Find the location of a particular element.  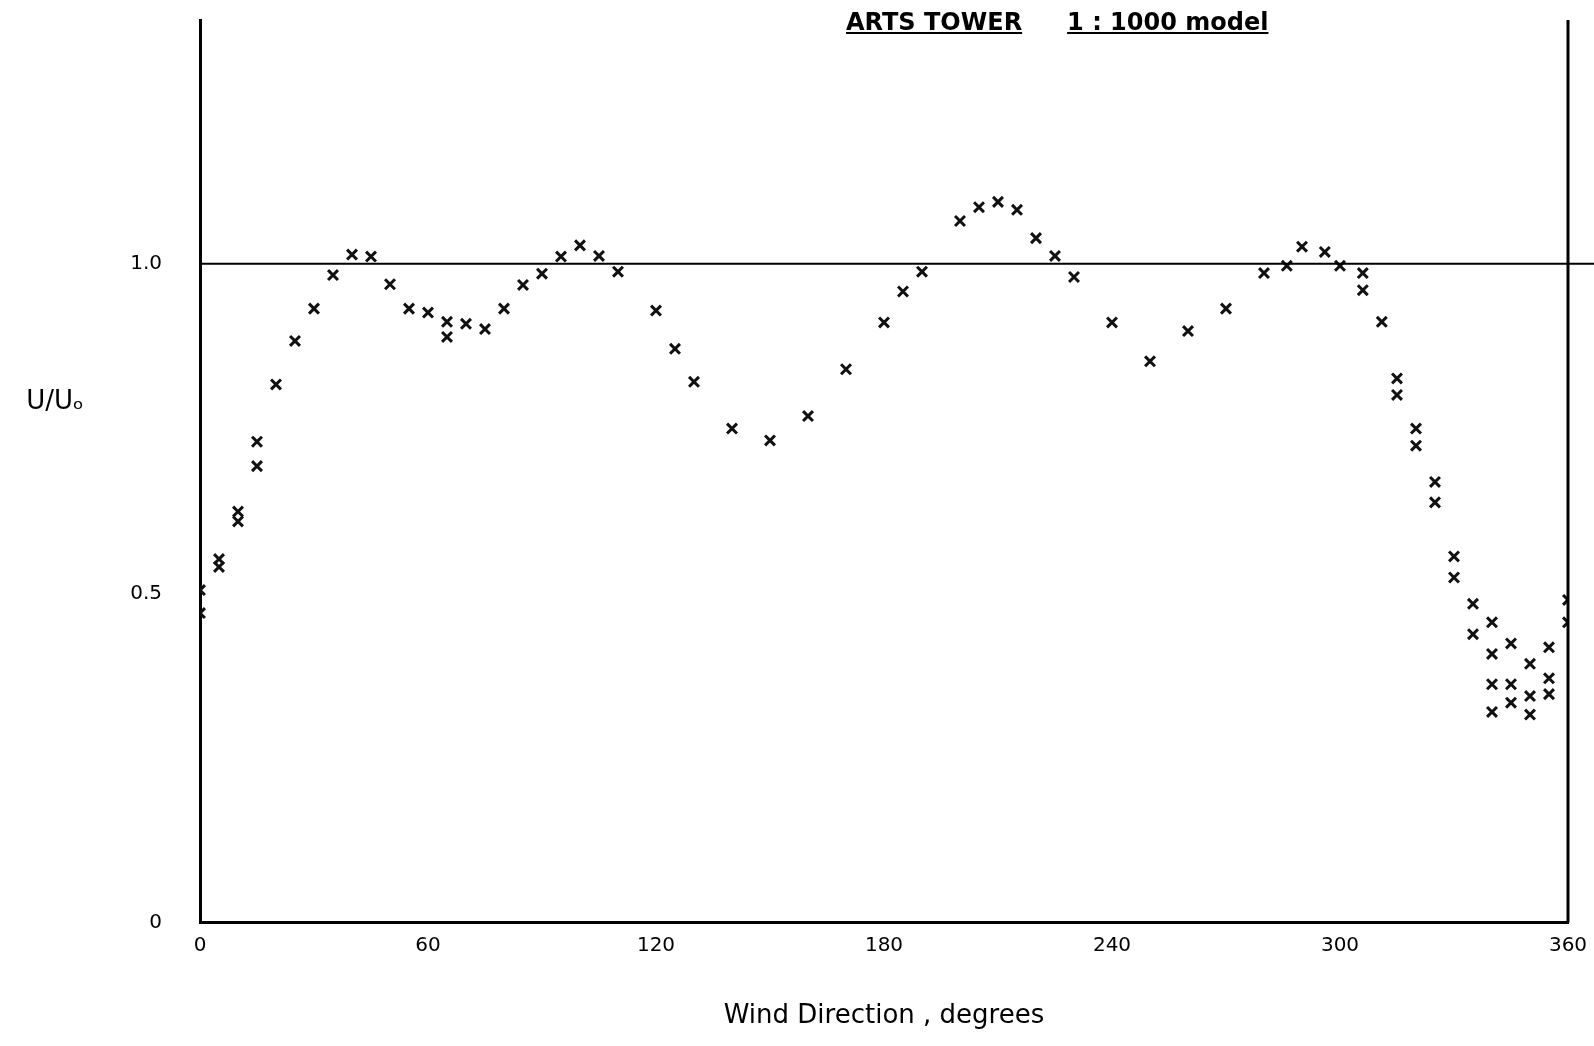

x-tick-label: 300 is located at coordinates (1340, 944).